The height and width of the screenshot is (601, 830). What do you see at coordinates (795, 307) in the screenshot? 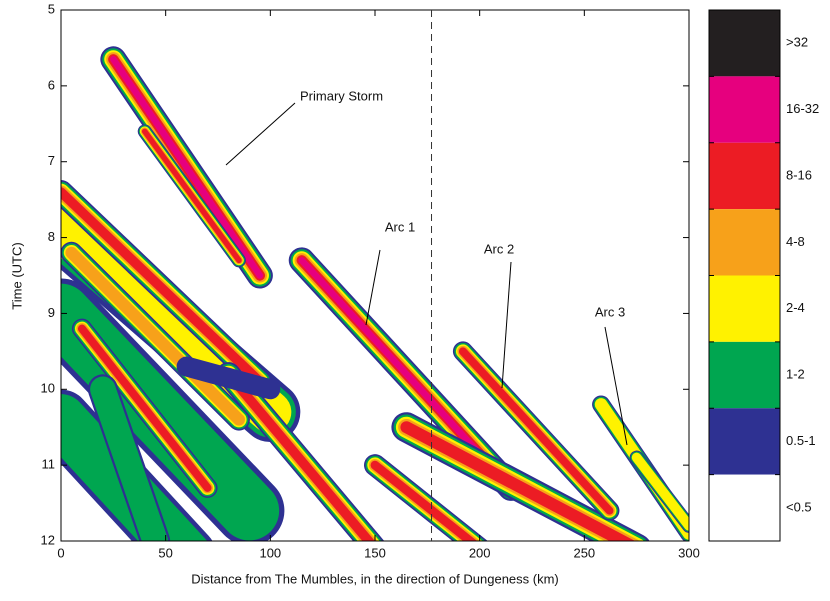
I see `colorbar-label: 2-4` at bounding box center [795, 307].